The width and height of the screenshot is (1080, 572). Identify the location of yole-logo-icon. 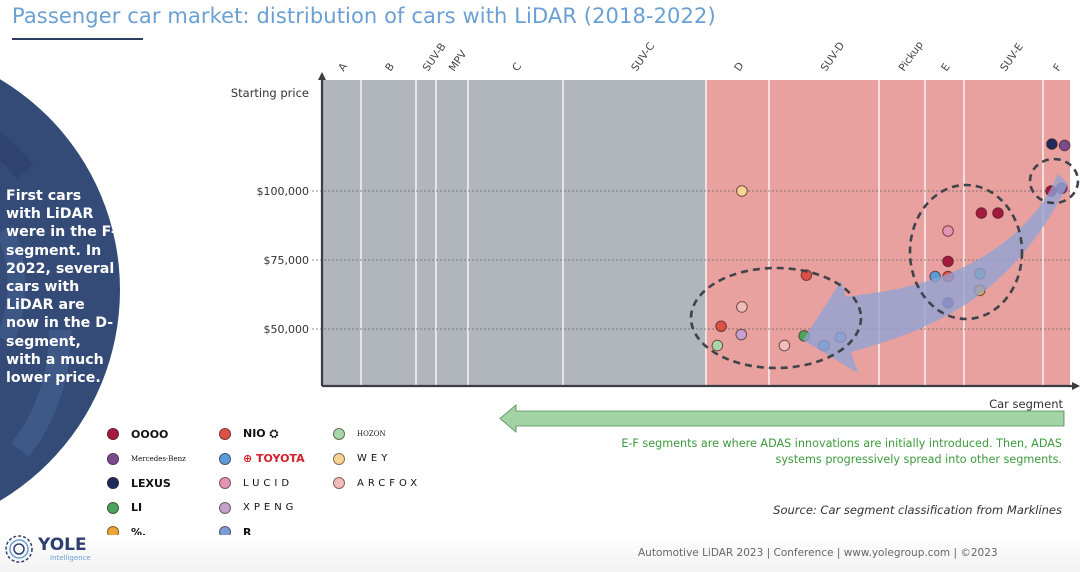
(19, 549).